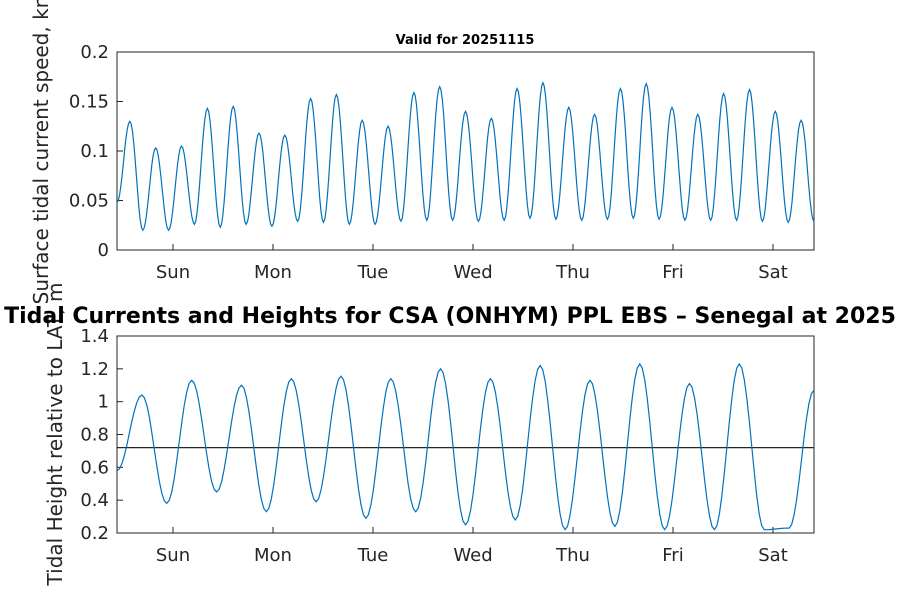 The height and width of the screenshot is (600, 900). I want to click on height-xtick-label: Fri, so click(672, 555).